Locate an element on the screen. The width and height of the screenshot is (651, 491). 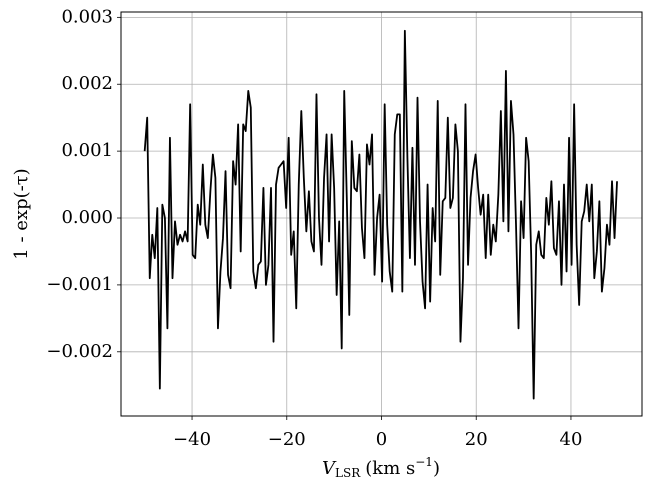
x-tick-label: 0 is located at coordinates (381, 439).